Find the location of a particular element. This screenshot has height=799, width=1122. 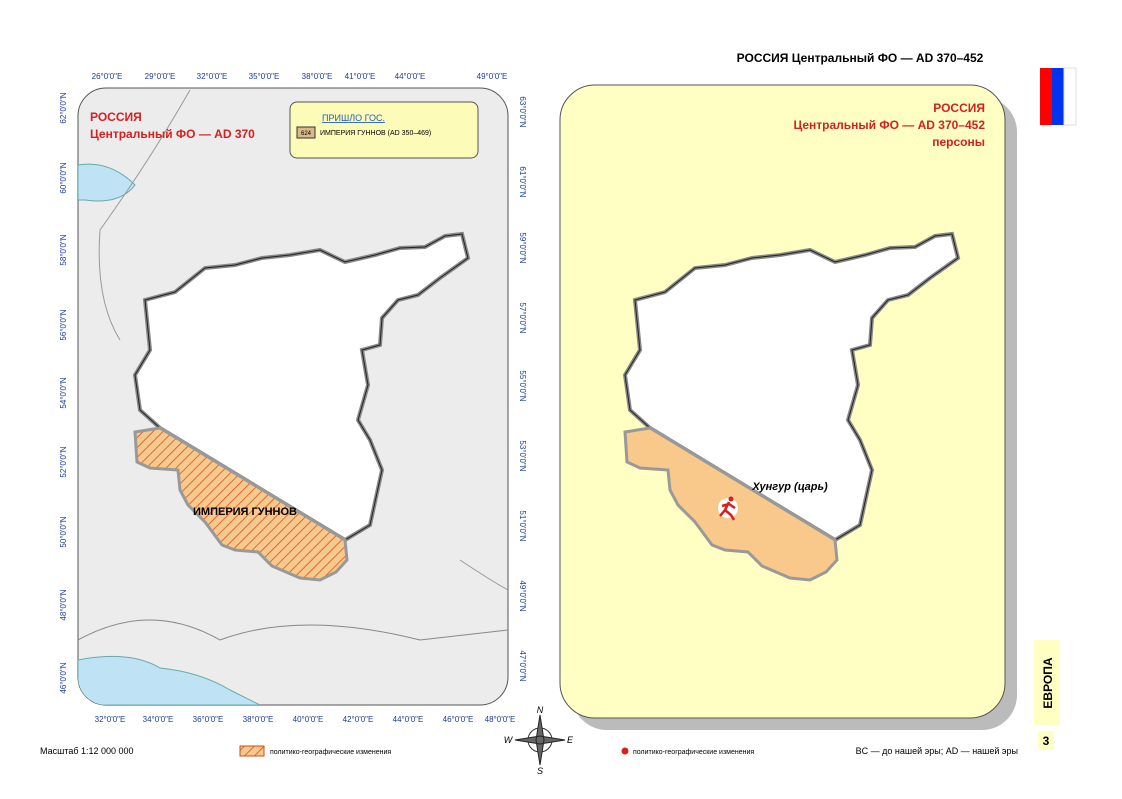

graticule-label: 49°0'0"E is located at coordinates (492, 76).